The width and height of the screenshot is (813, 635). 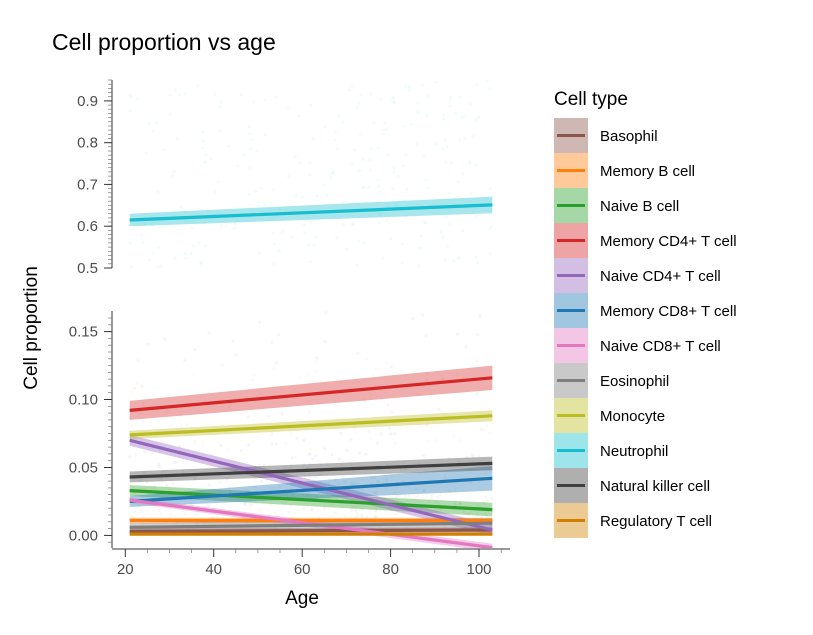 I want to click on x-tick-label: 80, so click(x=390, y=569).